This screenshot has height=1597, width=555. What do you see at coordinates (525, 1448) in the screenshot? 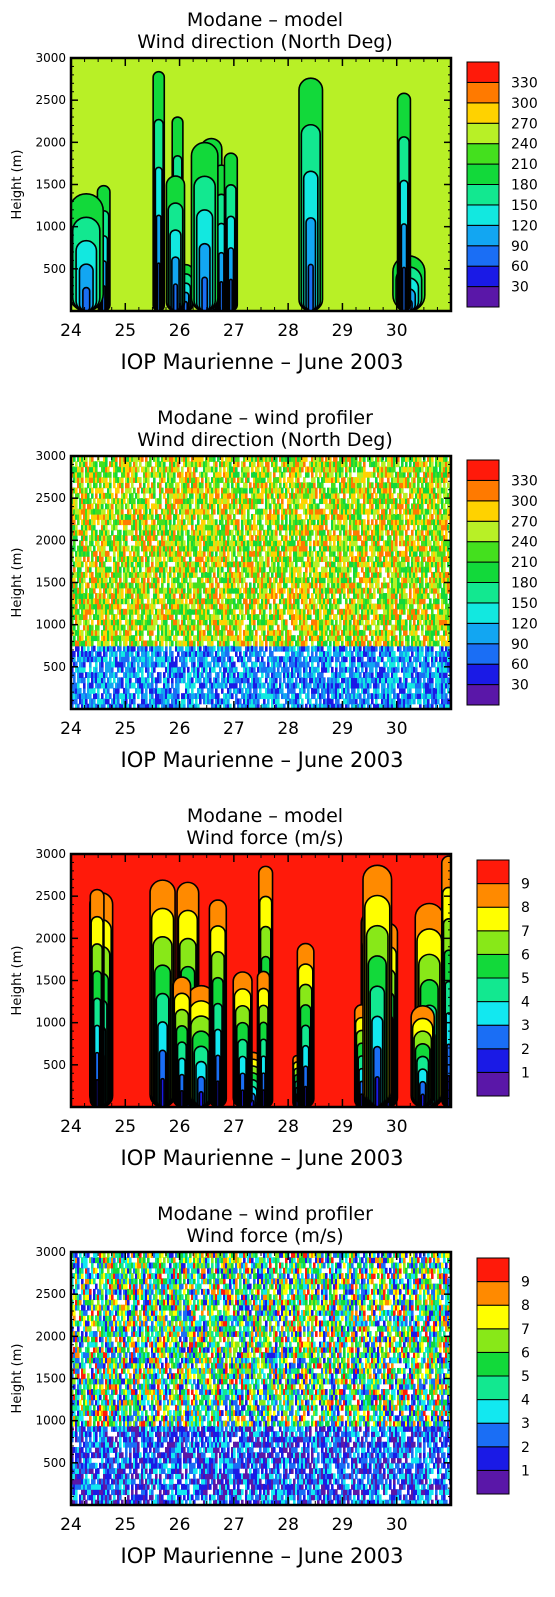
I see `colorbar-level-label: 2` at bounding box center [525, 1448].